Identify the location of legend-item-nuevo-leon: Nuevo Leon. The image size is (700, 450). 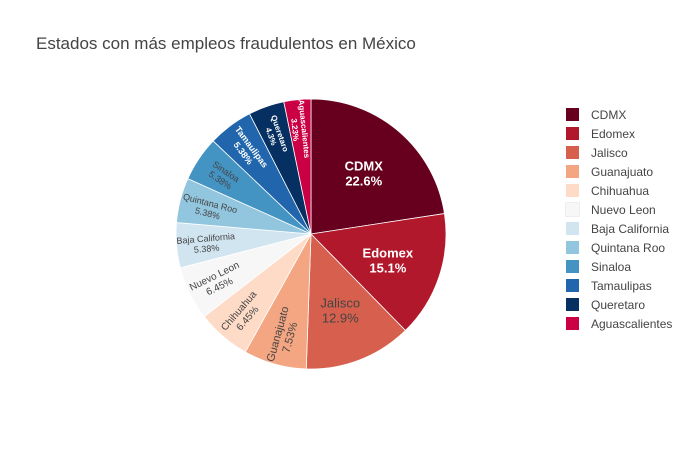
(618, 209).